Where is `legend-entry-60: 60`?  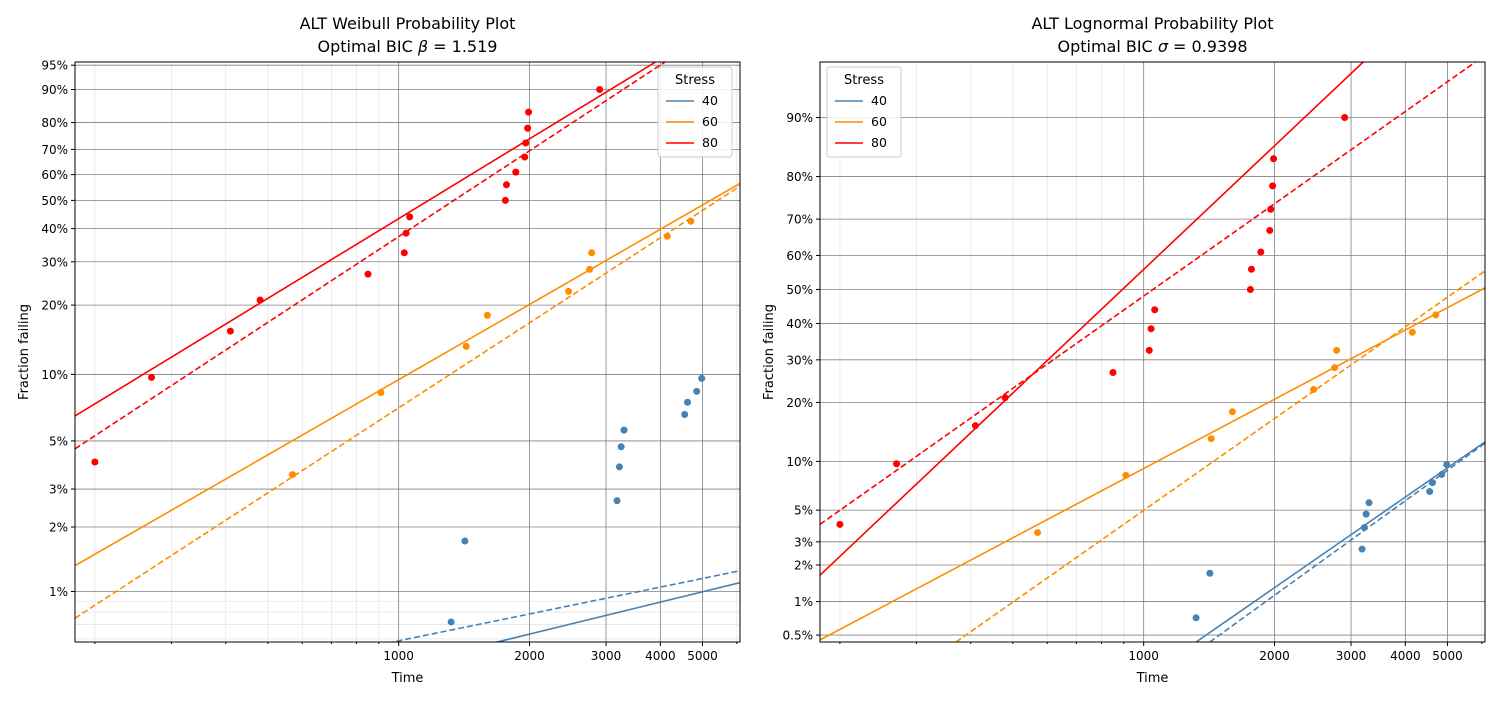
legend-entry-60: 60 is located at coordinates (710, 121).